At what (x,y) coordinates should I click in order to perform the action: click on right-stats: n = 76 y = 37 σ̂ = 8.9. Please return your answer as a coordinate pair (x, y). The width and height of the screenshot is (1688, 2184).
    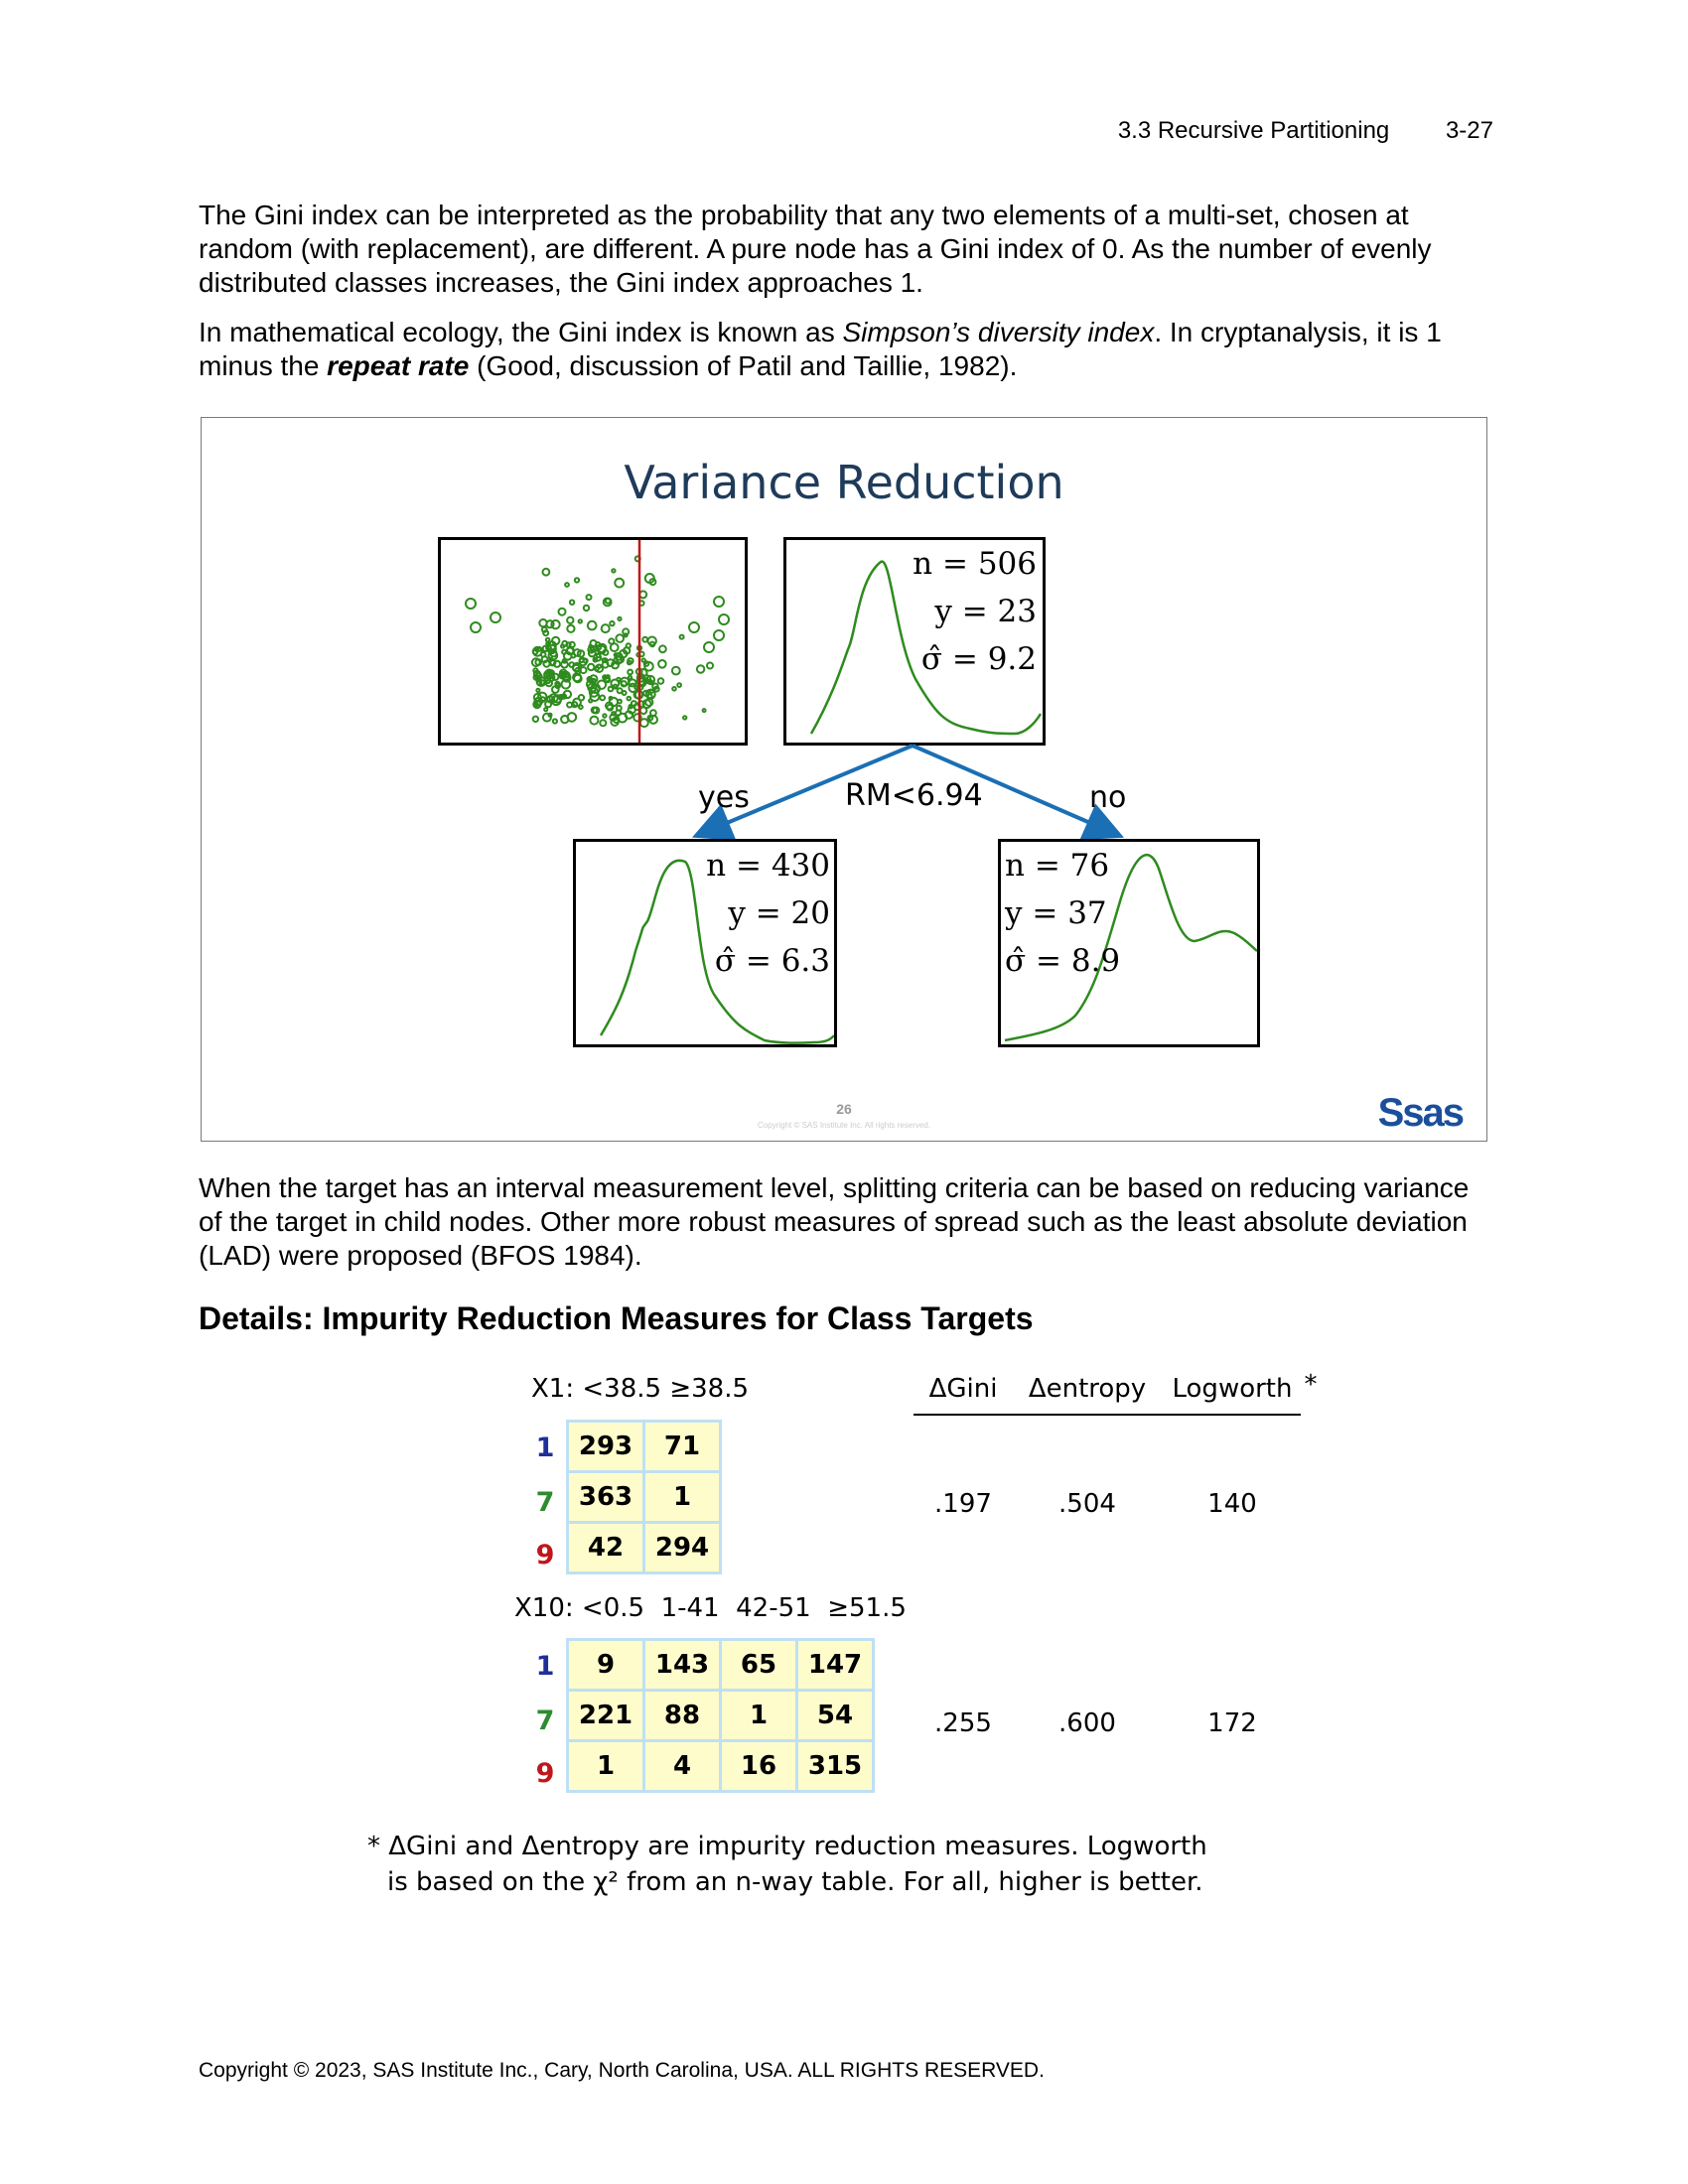
    Looking at the image, I should click on (1062, 913).